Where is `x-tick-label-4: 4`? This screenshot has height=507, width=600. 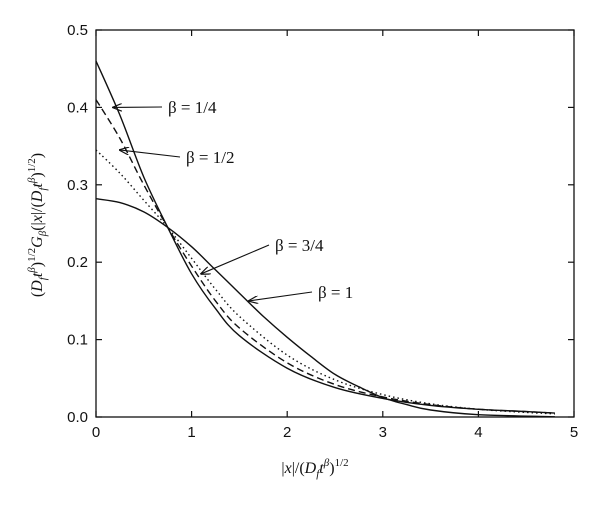 x-tick-label-4: 4 is located at coordinates (478, 432).